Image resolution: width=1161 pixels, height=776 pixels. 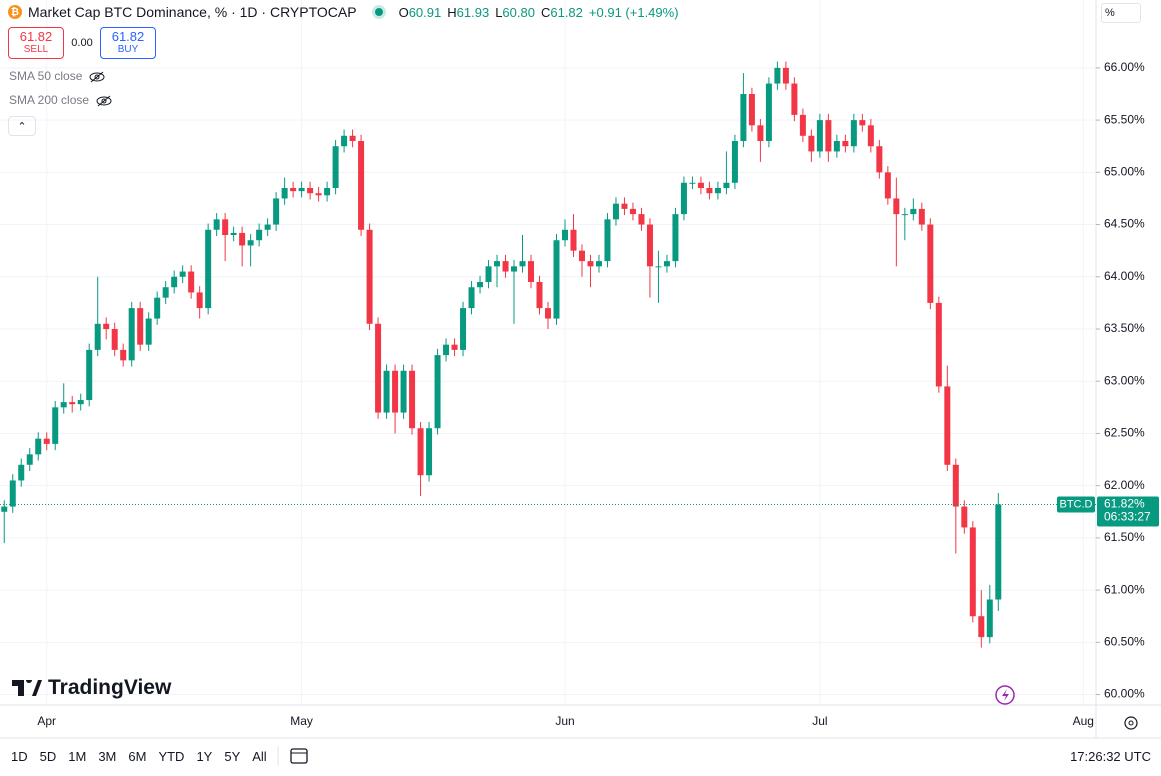 What do you see at coordinates (1124, 694) in the screenshot?
I see `y-tick-label: 60.00%` at bounding box center [1124, 694].